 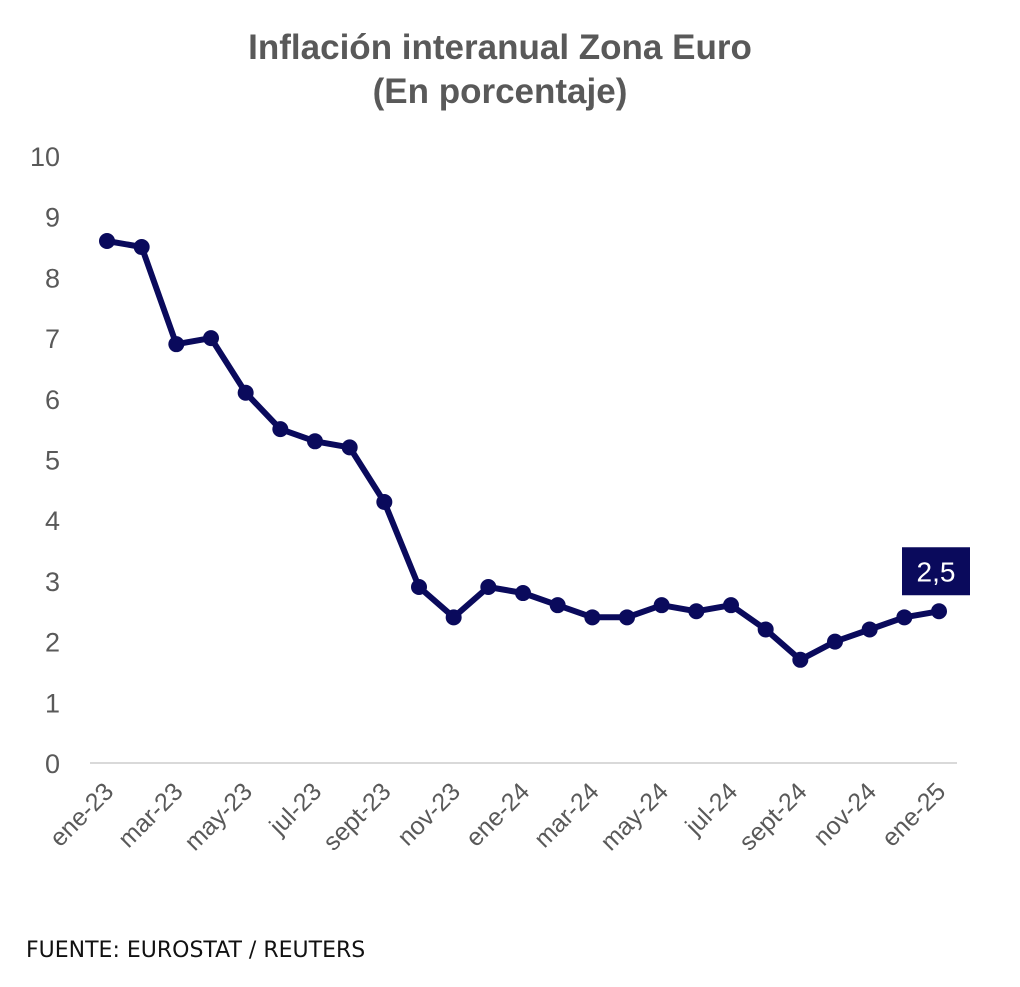 I want to click on x-tick-label: ene-24, so click(x=497, y=814).